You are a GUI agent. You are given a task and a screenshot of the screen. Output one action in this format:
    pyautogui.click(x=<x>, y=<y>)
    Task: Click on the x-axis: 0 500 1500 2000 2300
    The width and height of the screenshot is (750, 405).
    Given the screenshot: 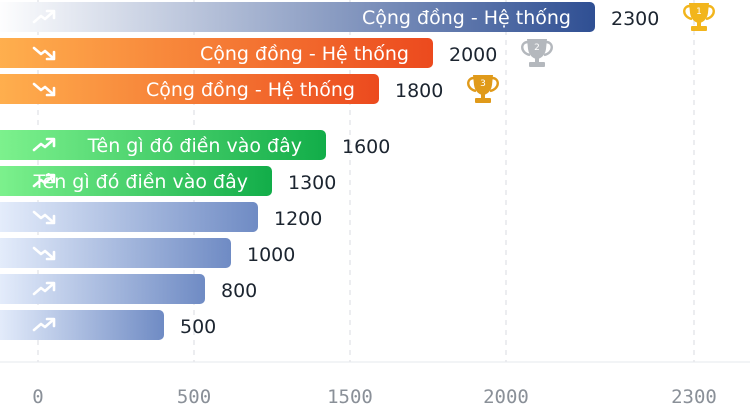 What is the action you would take?
    pyautogui.click(x=374, y=395)
    